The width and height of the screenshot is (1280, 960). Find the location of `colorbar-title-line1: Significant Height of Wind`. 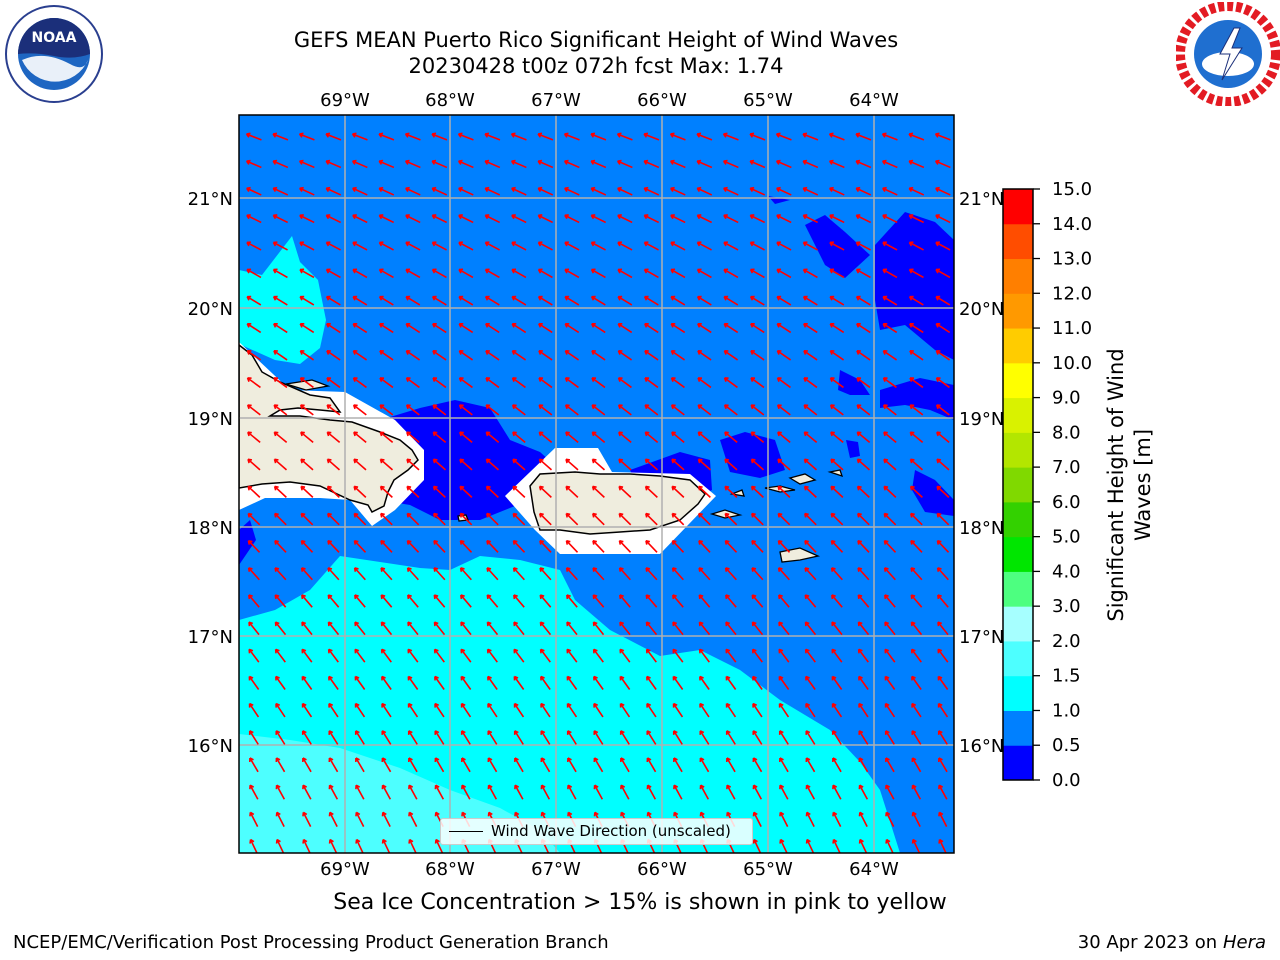

colorbar-title-line1: Significant Height of Wind is located at coordinates (1116, 484).